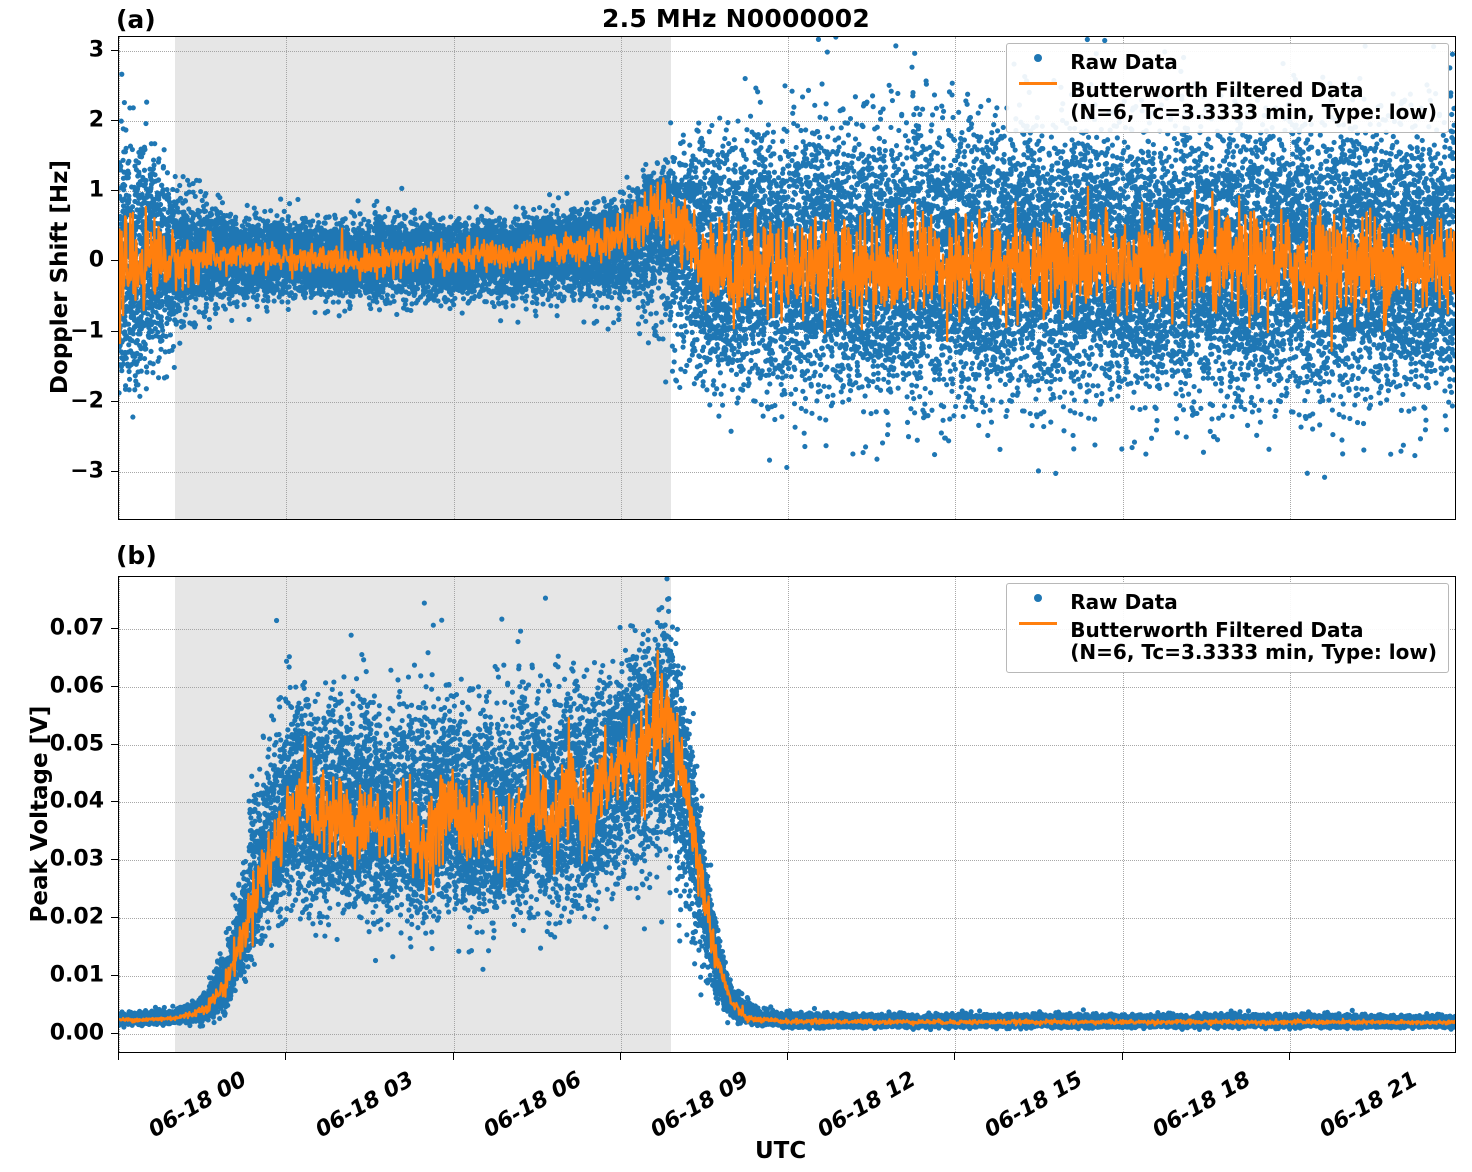 The height and width of the screenshot is (1172, 1472). I want to click on ytick-label: −3, so click(87, 470).